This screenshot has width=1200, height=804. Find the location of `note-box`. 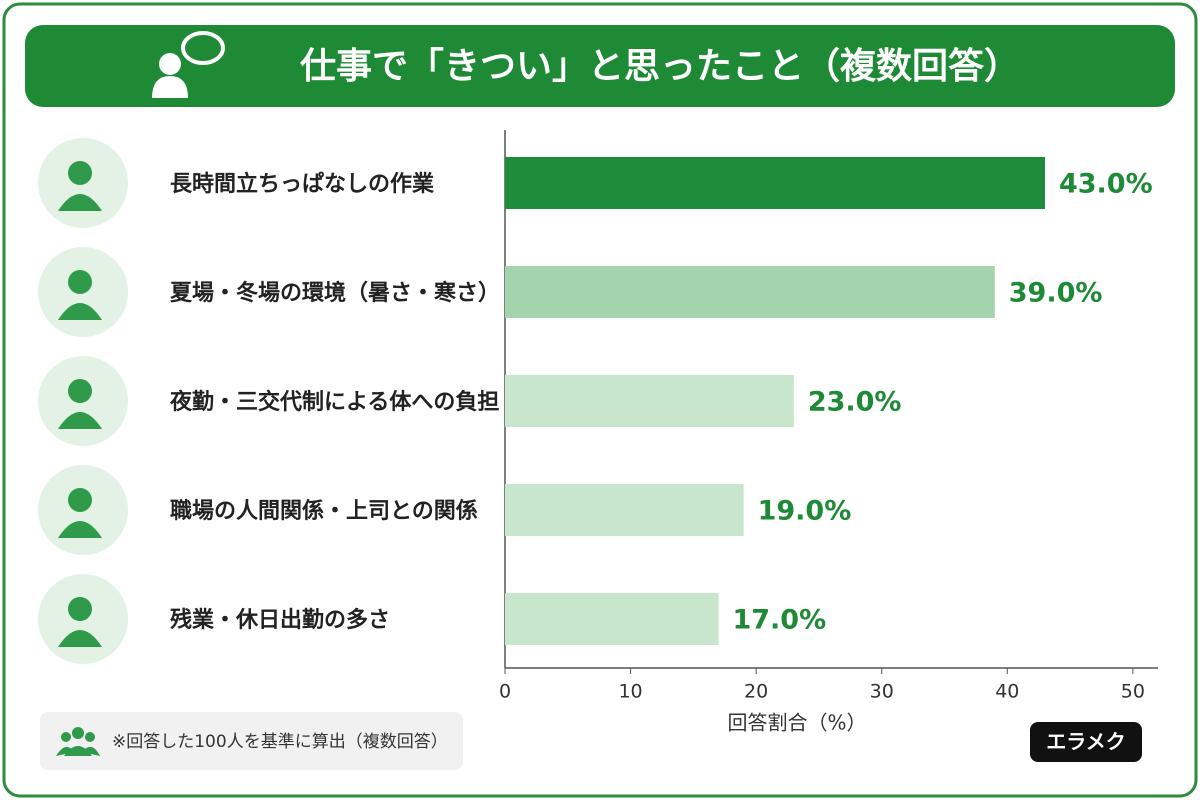

note-box is located at coordinates (251, 741).